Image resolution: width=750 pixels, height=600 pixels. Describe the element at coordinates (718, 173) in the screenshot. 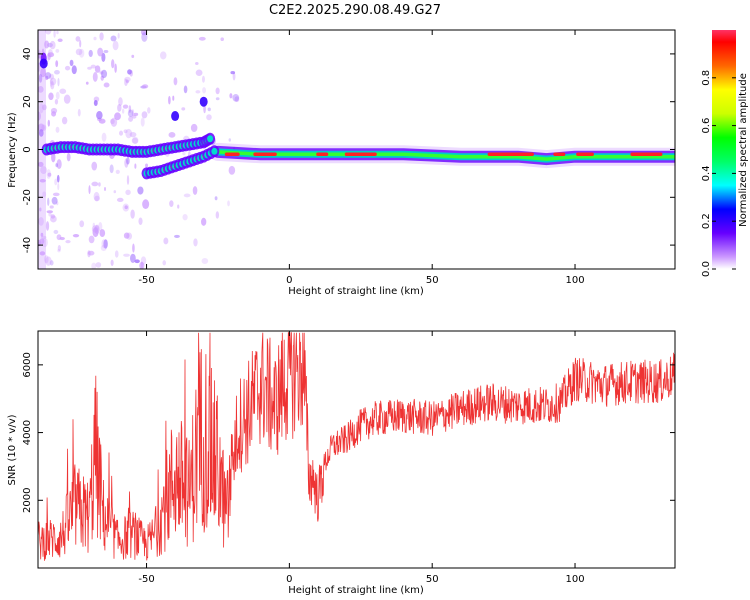

I see `colorbar-ticks: 0.0 0.2 0.4 0.6 0.8` at that location.